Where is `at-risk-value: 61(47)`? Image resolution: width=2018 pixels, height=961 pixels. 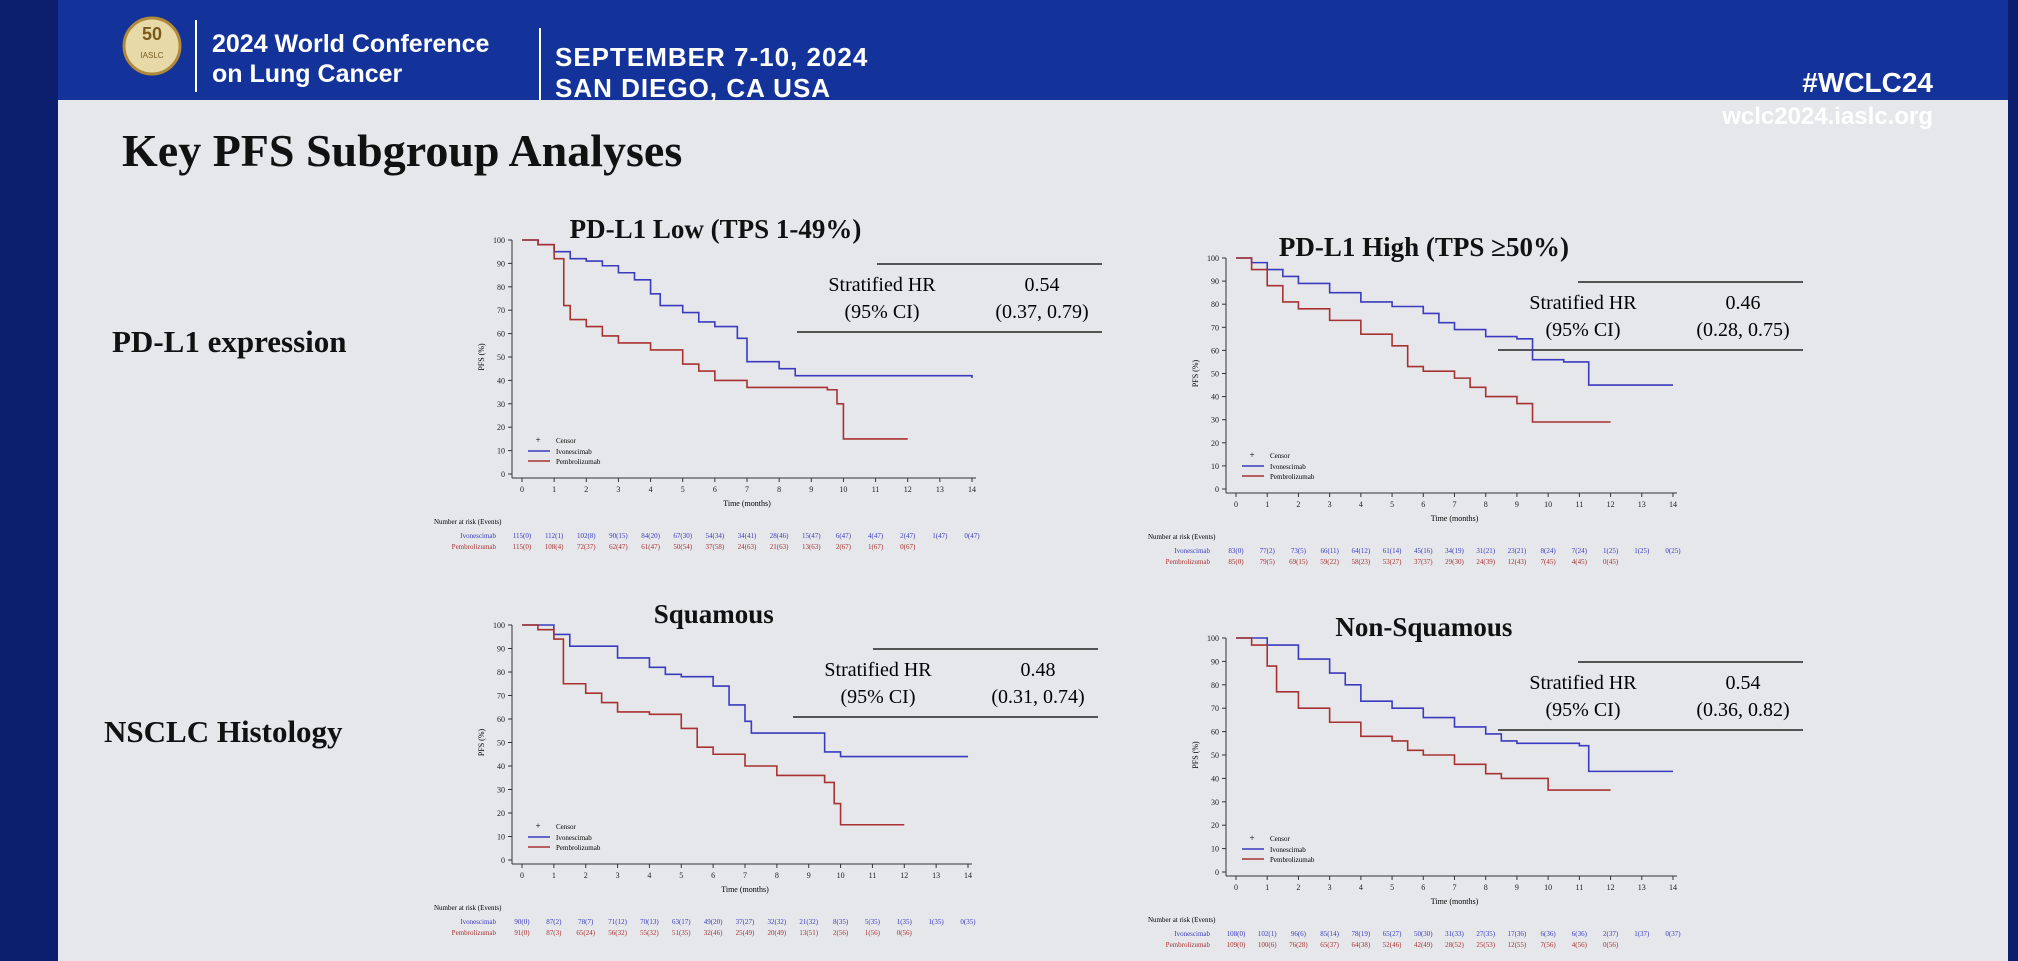
at-risk-value: 61(47) is located at coordinates (650, 547).